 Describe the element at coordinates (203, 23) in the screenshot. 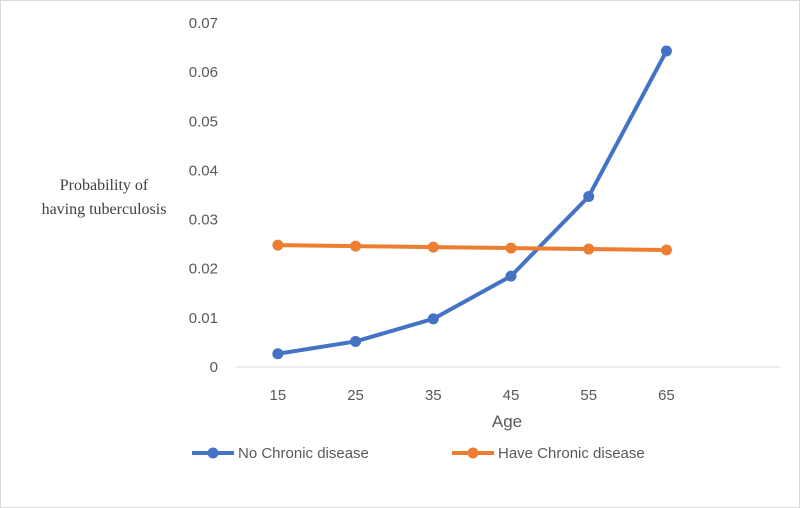

I see `y-tick-label: 0.07` at that location.